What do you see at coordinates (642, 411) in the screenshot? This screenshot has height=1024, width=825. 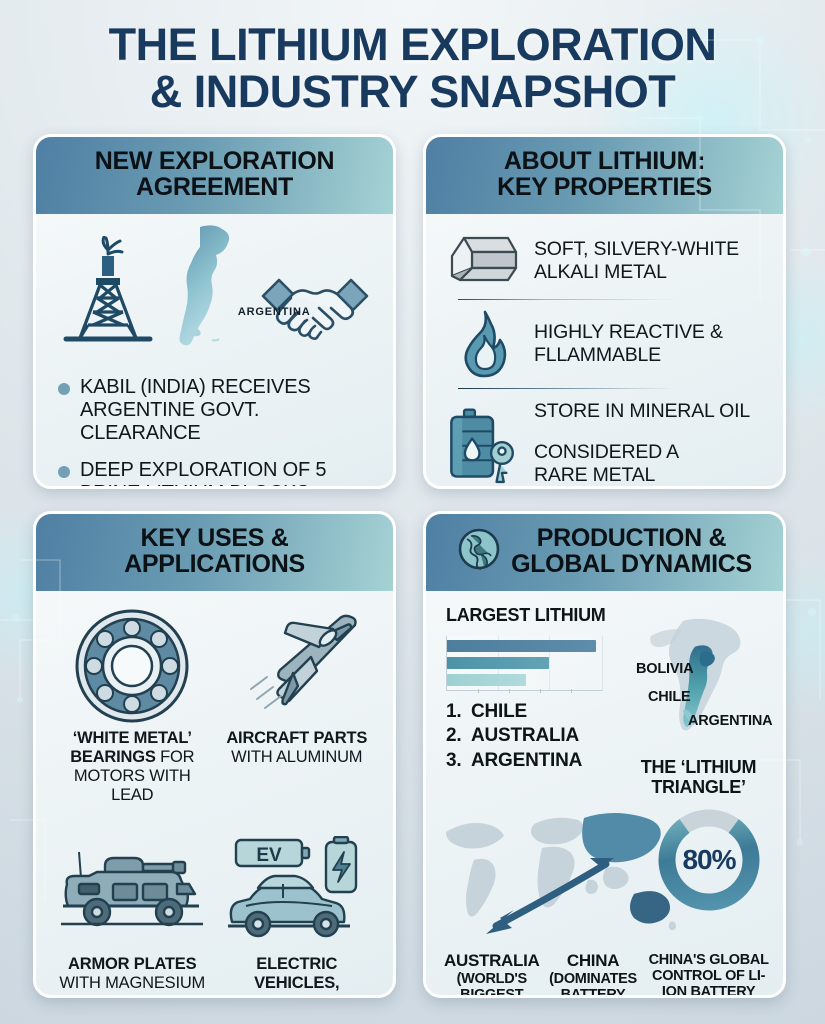 I see `property-text-store: STORE IN MINERAL OIL` at bounding box center [642, 411].